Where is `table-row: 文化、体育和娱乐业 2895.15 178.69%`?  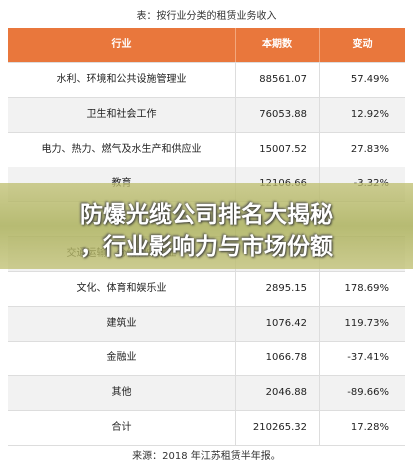
table-row: 文化、体育和娱乐业 2895.15 178.69% is located at coordinates (206, 289).